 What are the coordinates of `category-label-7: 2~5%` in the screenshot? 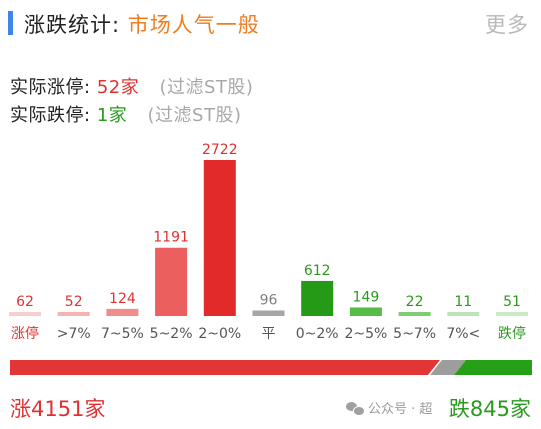 It's located at (365, 334).